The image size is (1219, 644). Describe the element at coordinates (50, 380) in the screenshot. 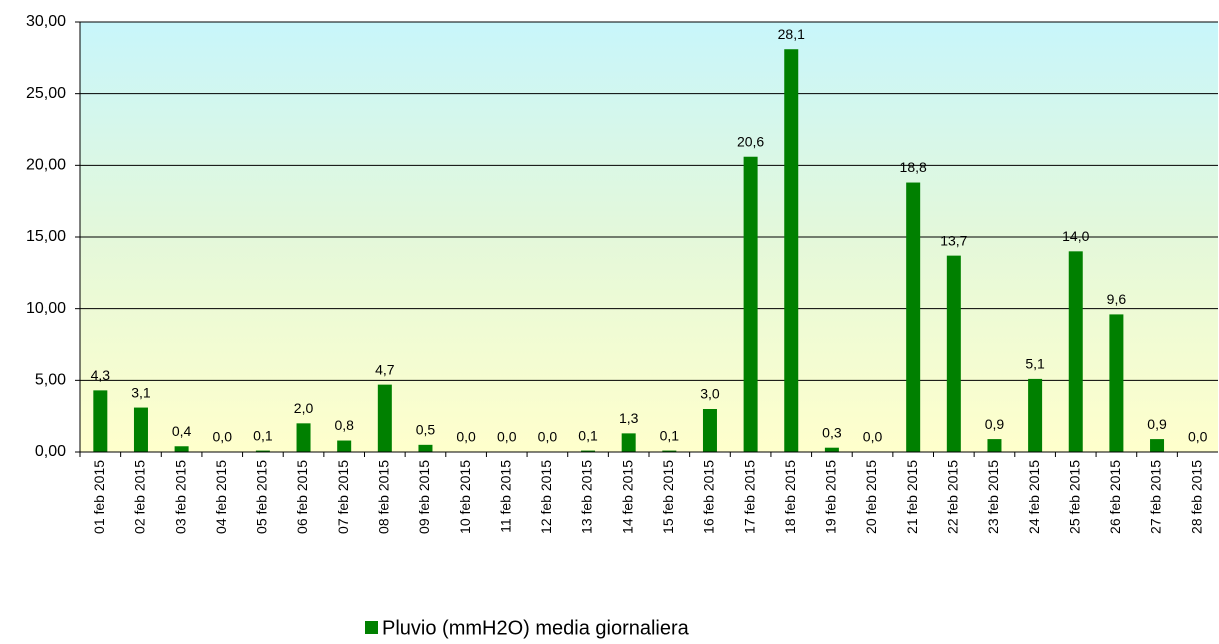

I see `y-tick-label: 5,00` at that location.